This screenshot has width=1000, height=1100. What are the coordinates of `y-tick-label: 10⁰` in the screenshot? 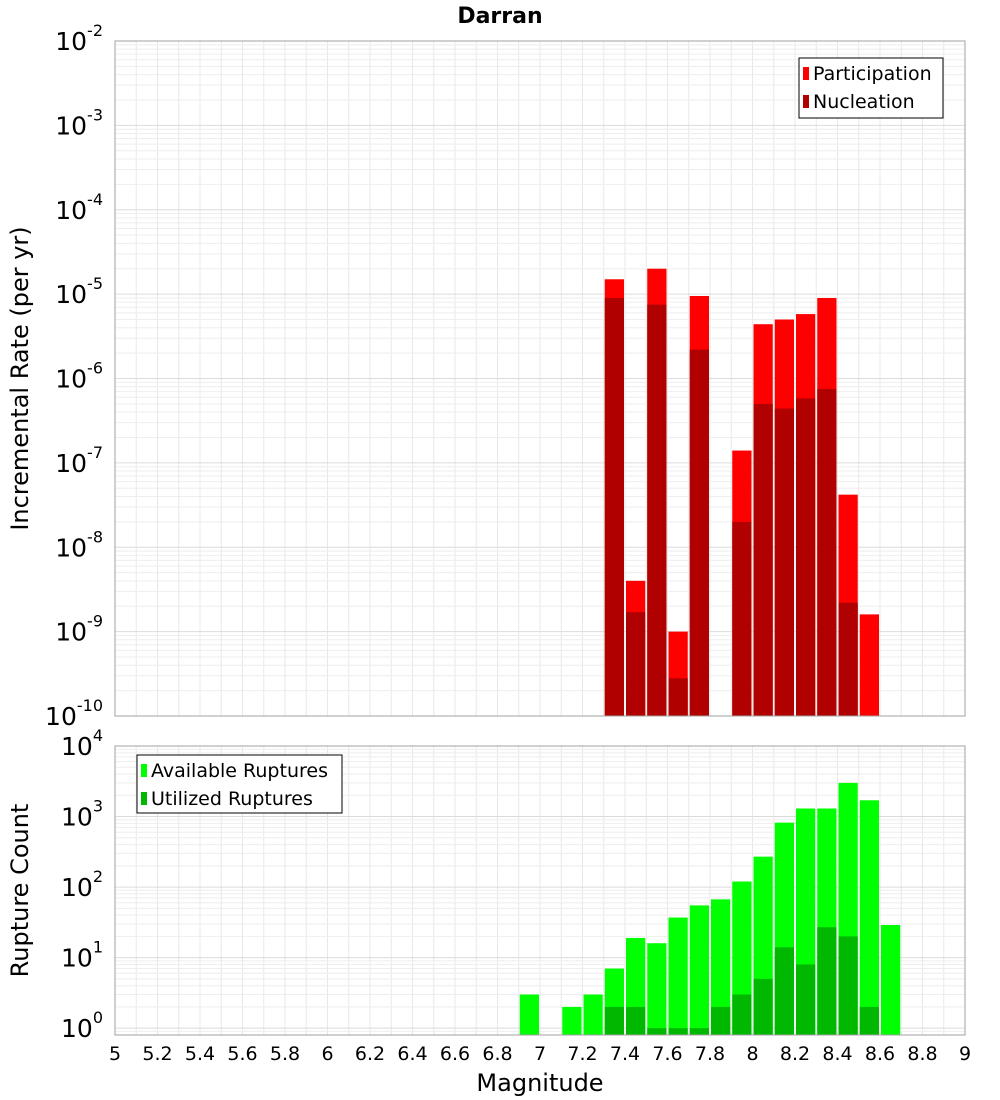 It's located at (82, 1025).